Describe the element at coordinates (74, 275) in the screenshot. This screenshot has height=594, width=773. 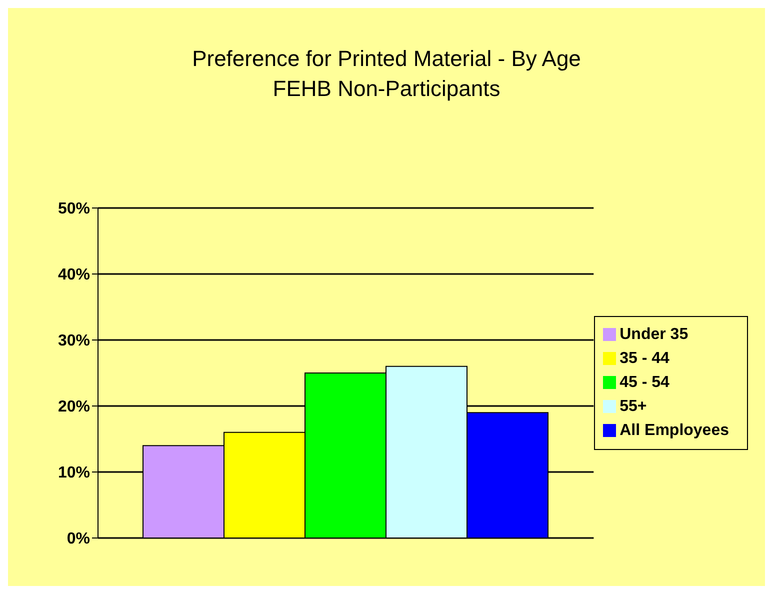
I see `y-tick-label: 40%` at that location.